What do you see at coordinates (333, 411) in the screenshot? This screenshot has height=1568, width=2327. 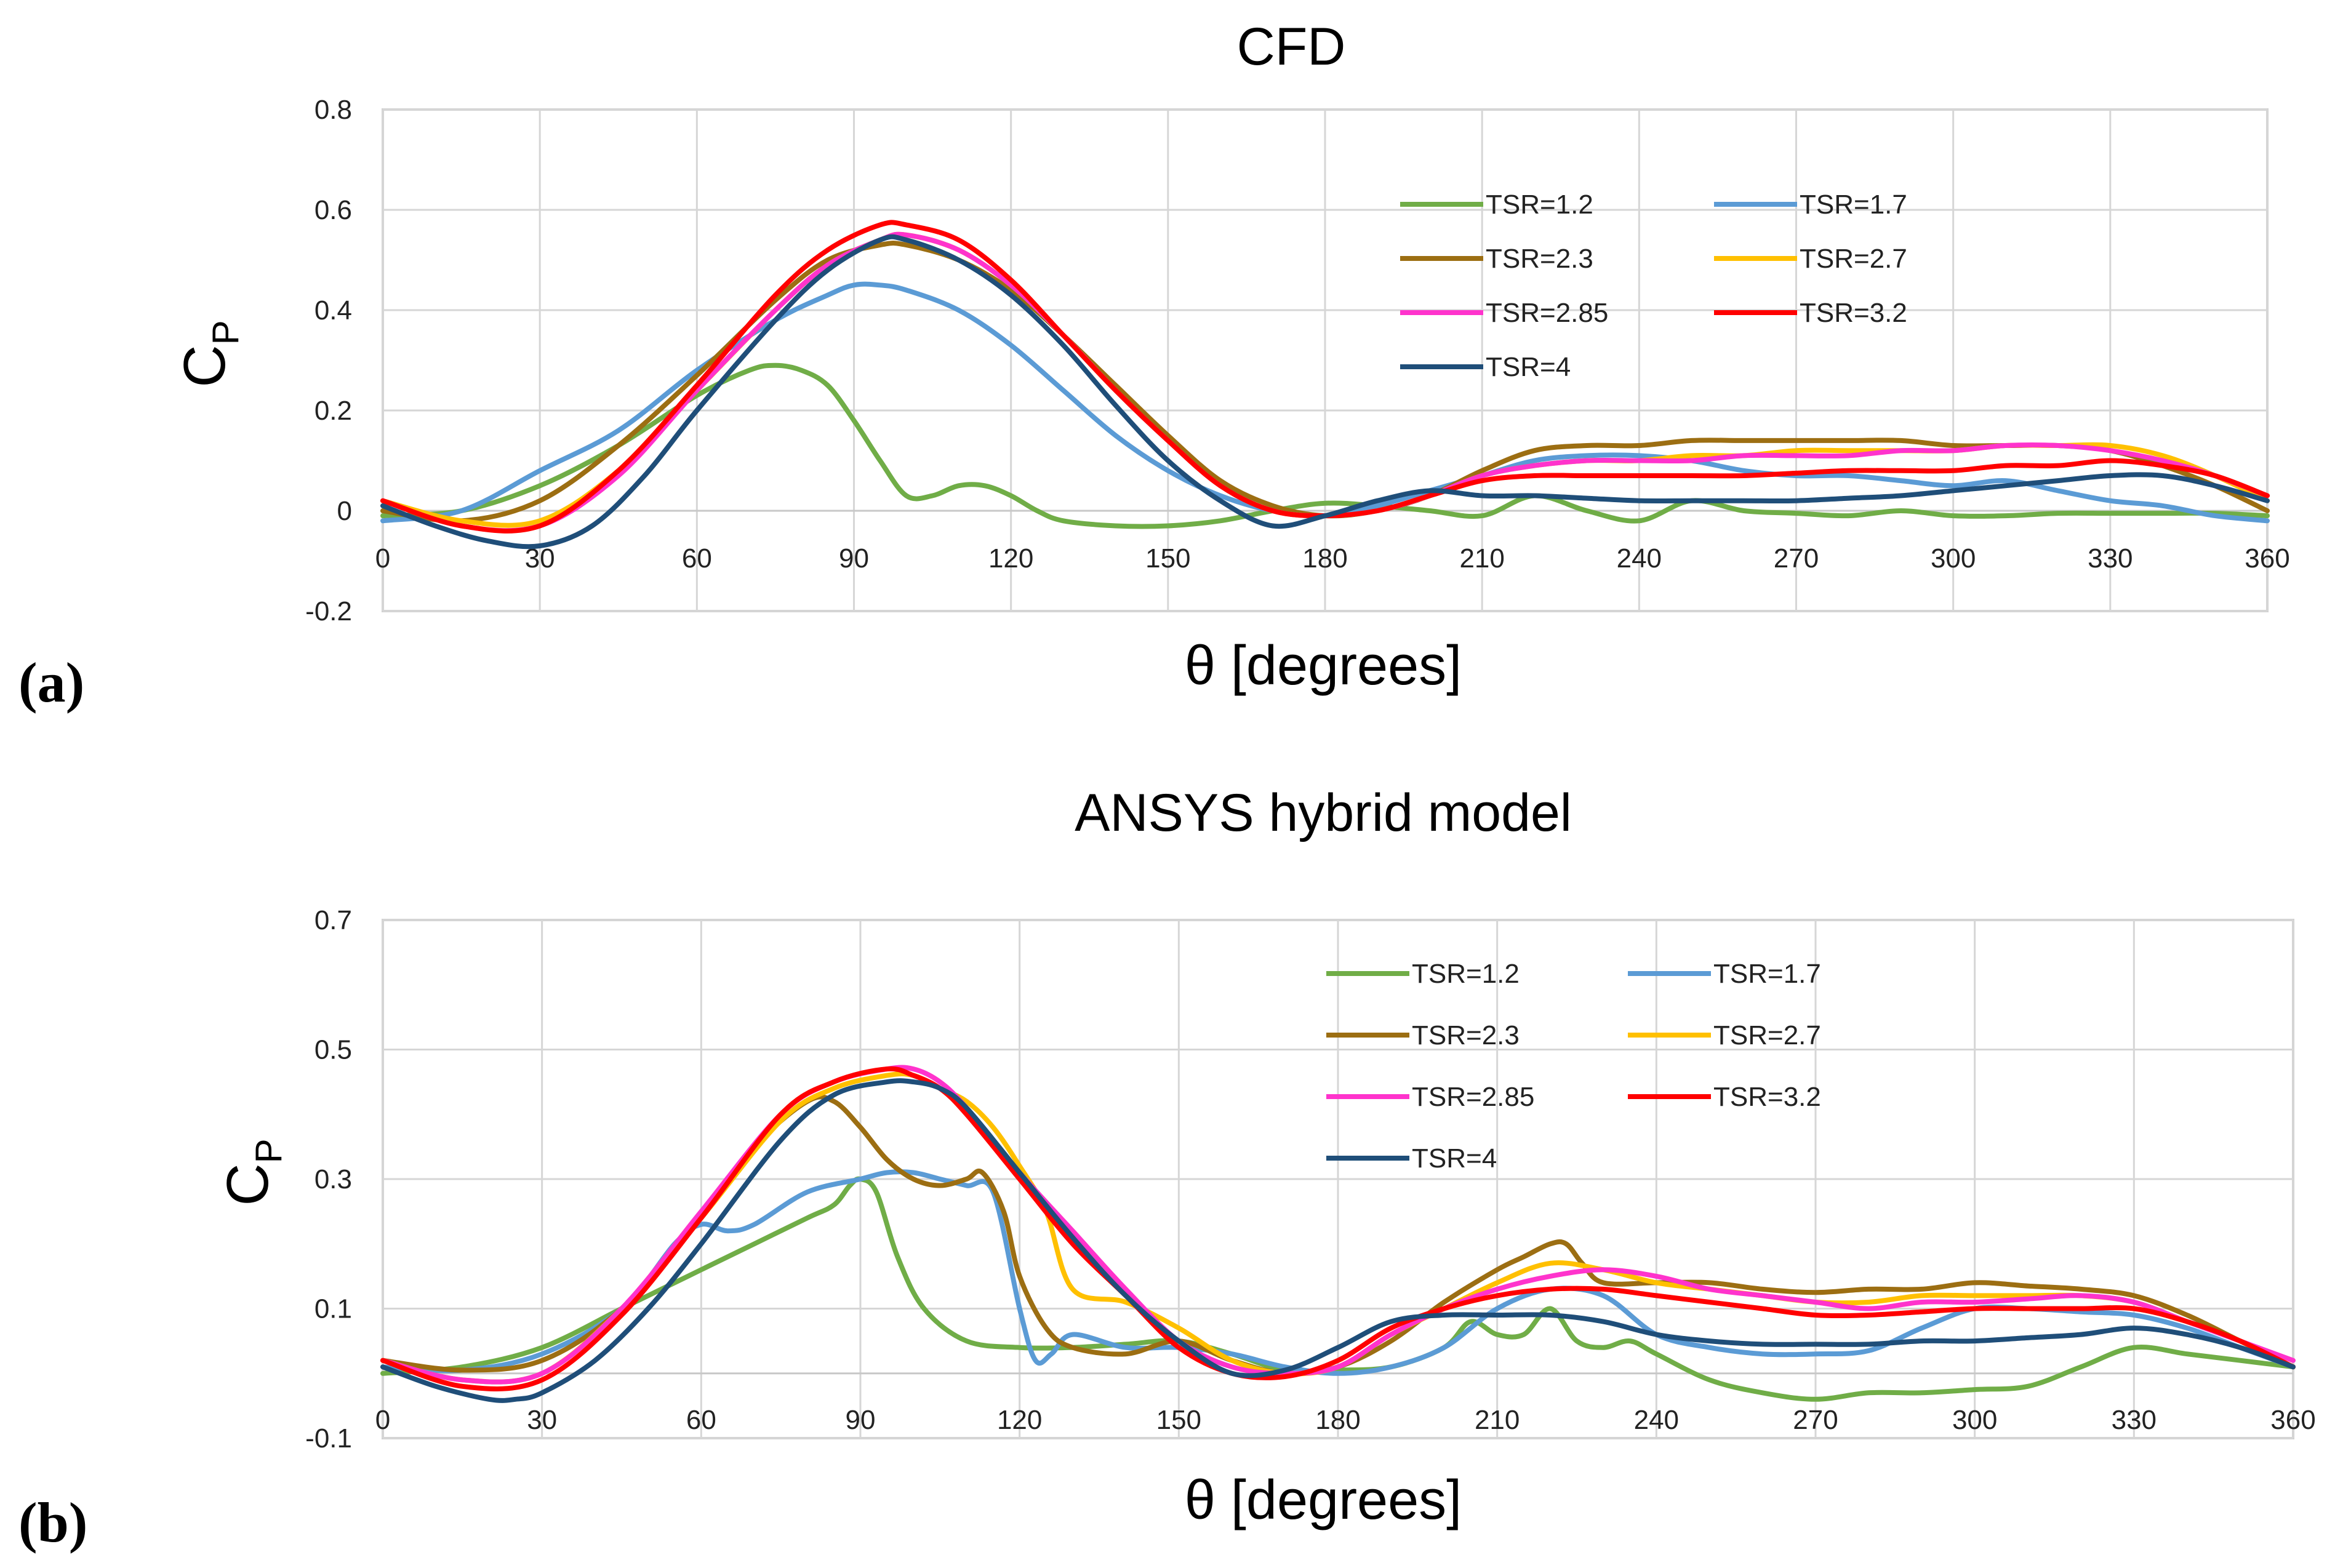 I see `y-tick-label: 0.2` at bounding box center [333, 411].